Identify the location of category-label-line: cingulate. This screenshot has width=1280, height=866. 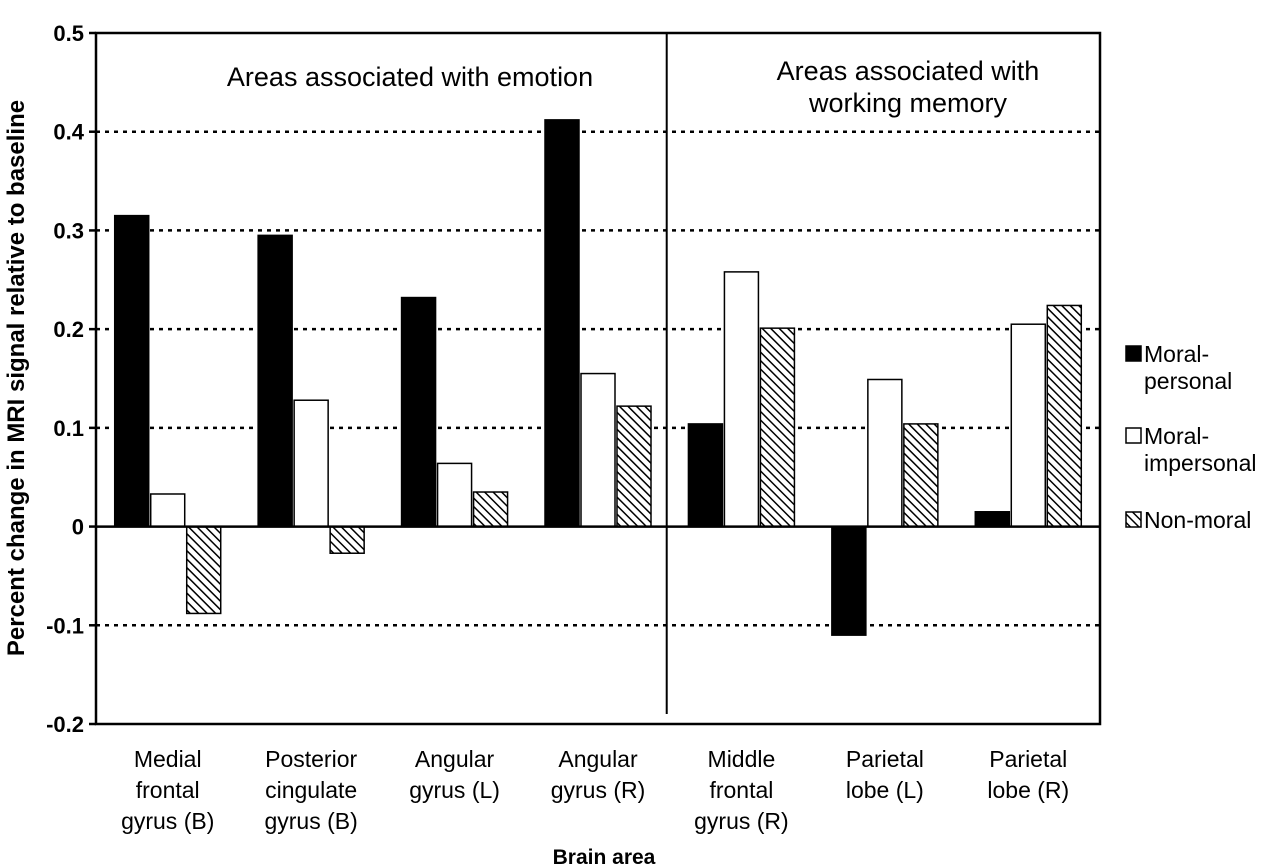
(311, 790).